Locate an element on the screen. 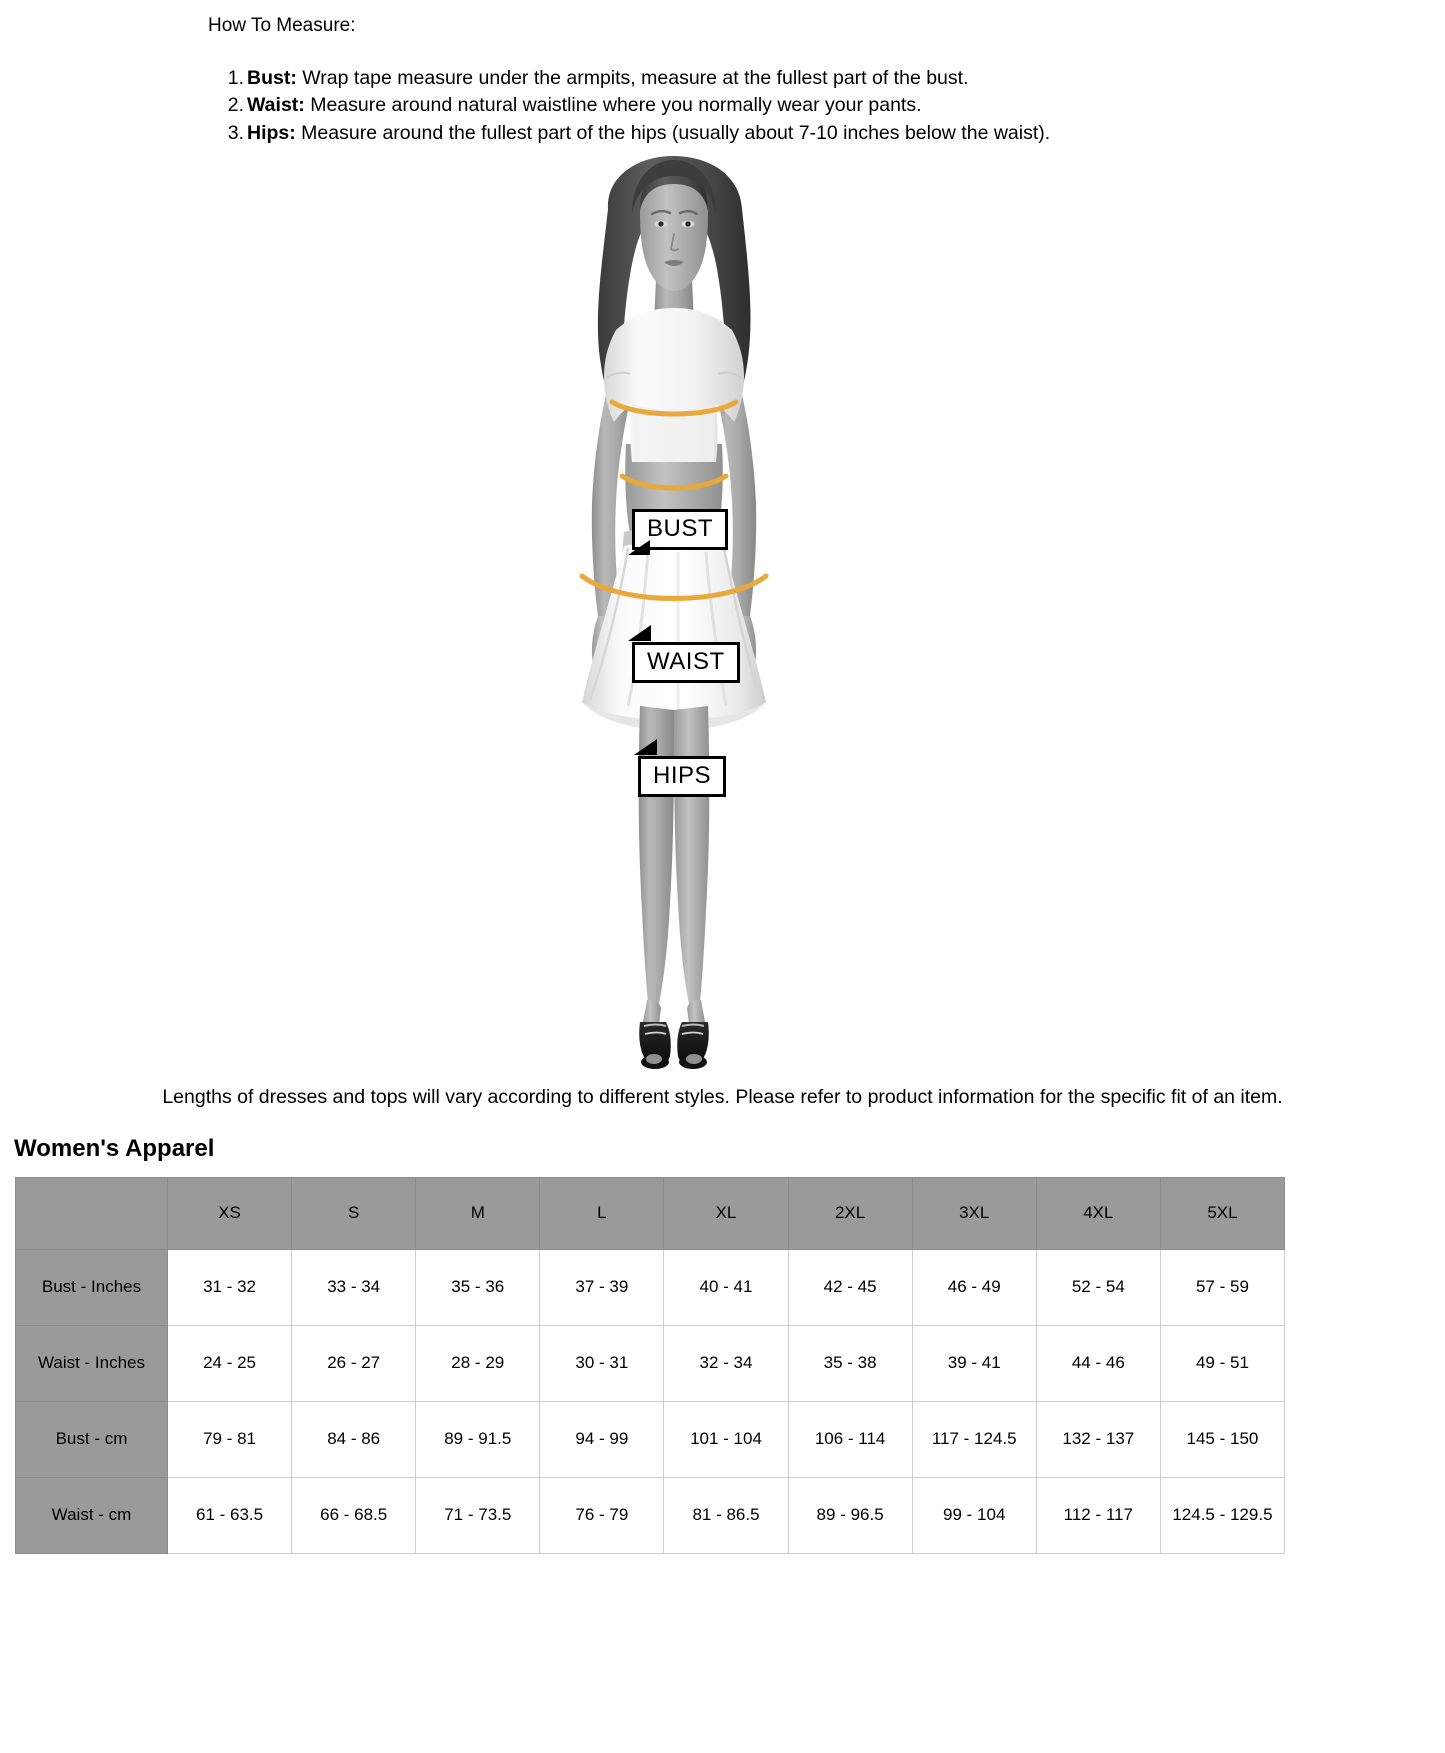 The width and height of the screenshot is (1445, 1753). table-header: XS S M L XL 2XL 3XL 4XL 5XL is located at coordinates (650, 1213).